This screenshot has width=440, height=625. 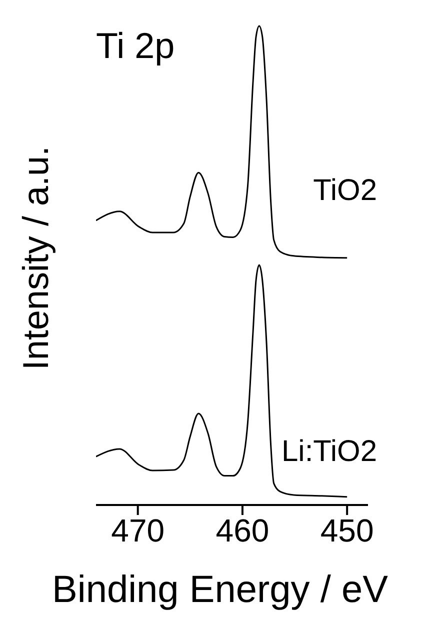 What do you see at coordinates (243, 530) in the screenshot?
I see `x-tick-label: 460` at bounding box center [243, 530].